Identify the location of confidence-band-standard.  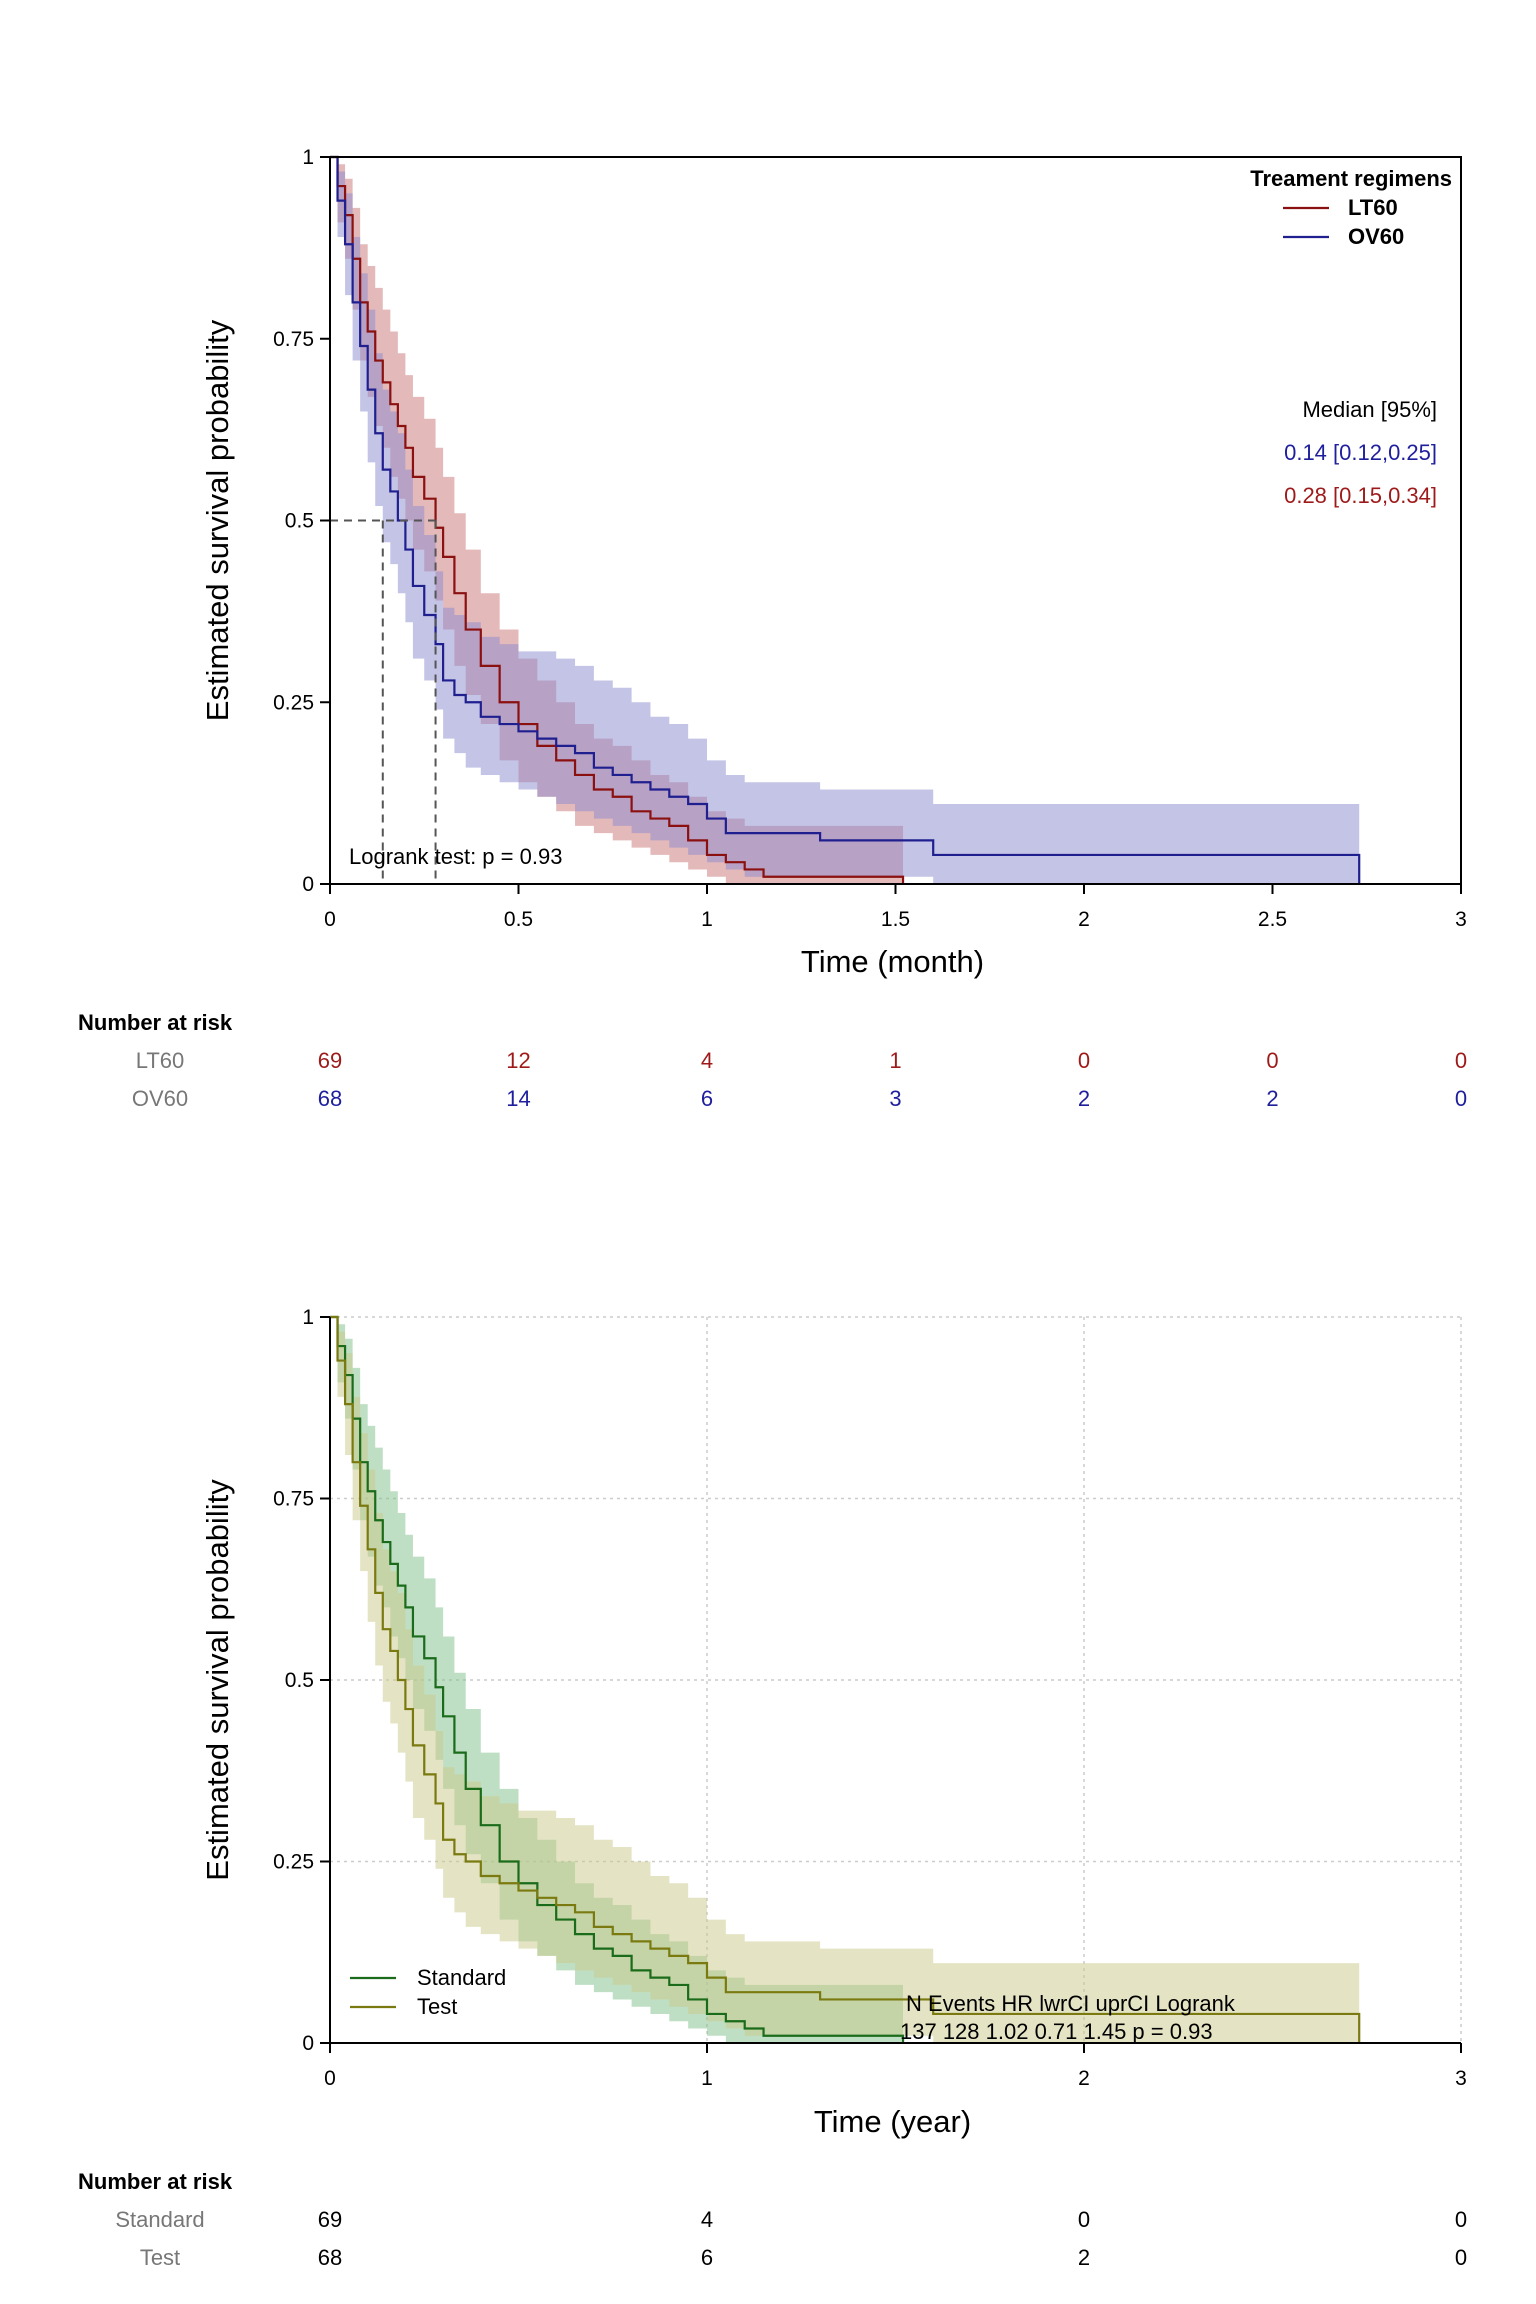
(617, 1680).